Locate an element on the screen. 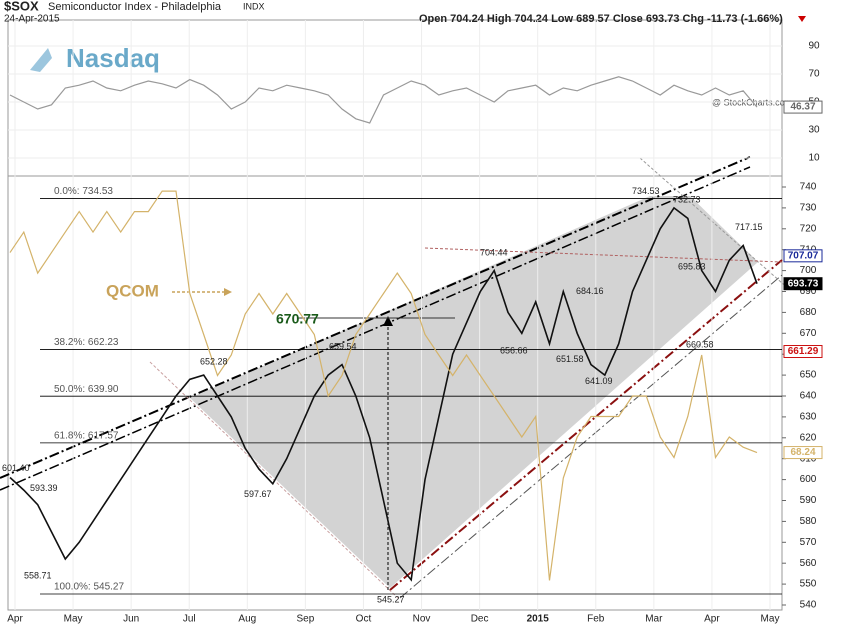 This screenshot has width=841, height=626. price-annotation: 732.73 is located at coordinates (687, 200).